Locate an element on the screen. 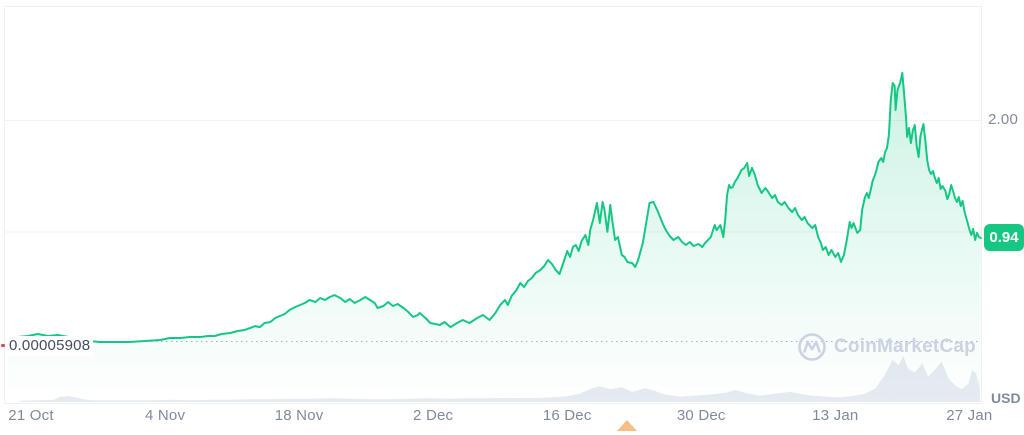 Image resolution: width=1024 pixels, height=435 pixels. coinmarketcap-logo-icon is located at coordinates (812, 347).